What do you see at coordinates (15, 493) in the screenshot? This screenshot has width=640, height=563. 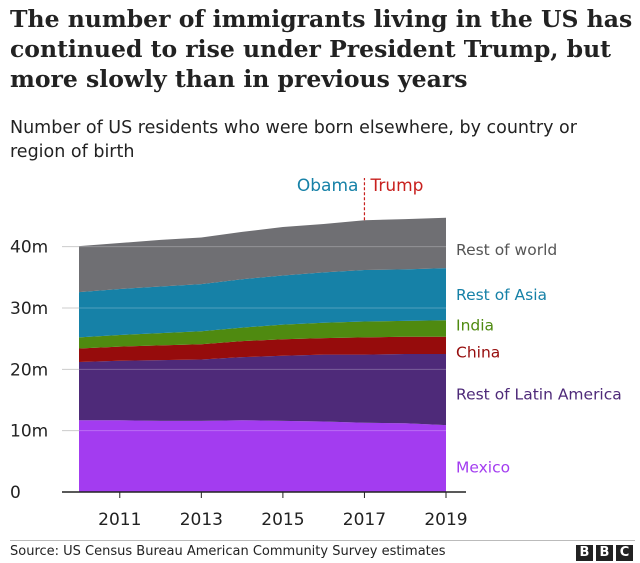 I see `y-tick-label: 0` at bounding box center [15, 493].